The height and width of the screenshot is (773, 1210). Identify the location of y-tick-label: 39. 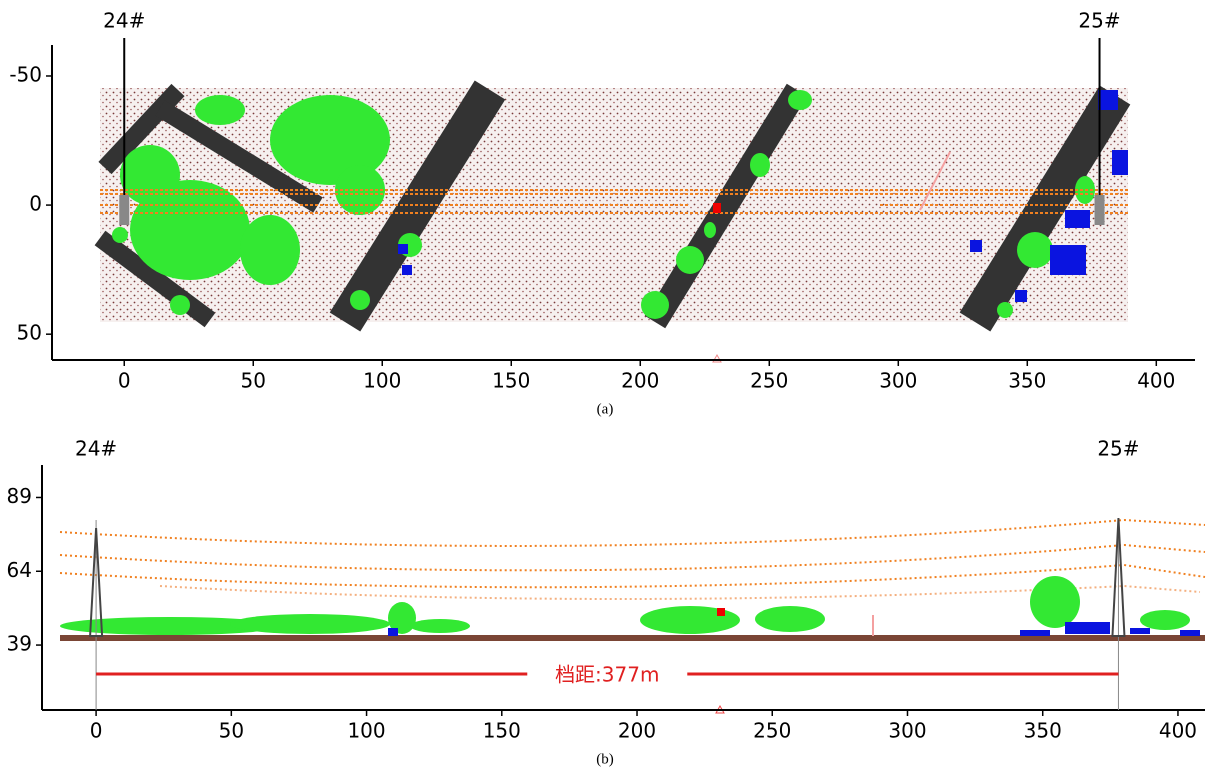
(19, 644).